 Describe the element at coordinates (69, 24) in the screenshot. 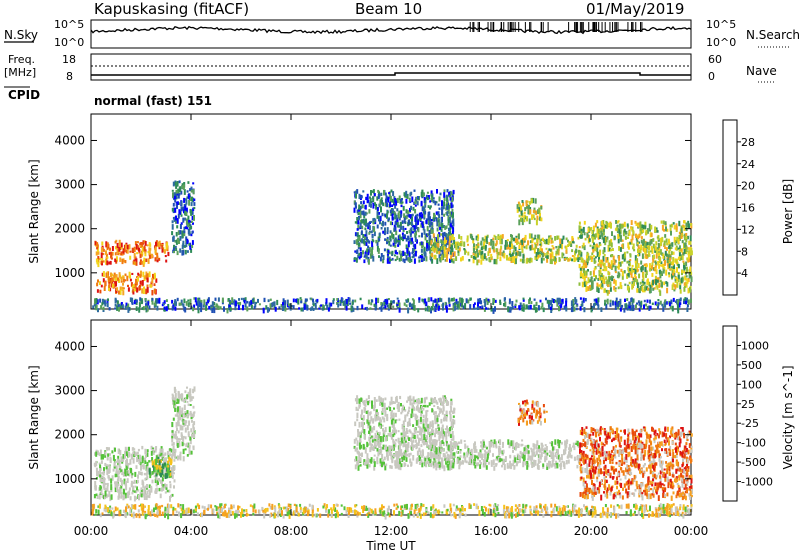

I see `noise-tick-top-left: 10^5` at that location.